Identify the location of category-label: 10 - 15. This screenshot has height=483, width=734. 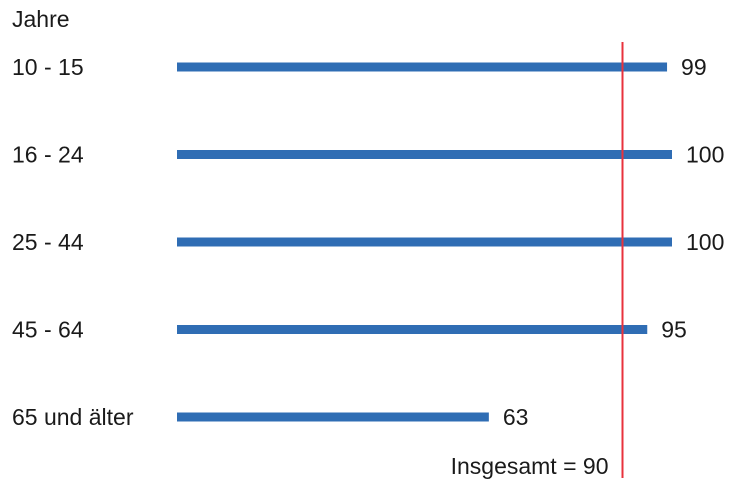
(48, 67).